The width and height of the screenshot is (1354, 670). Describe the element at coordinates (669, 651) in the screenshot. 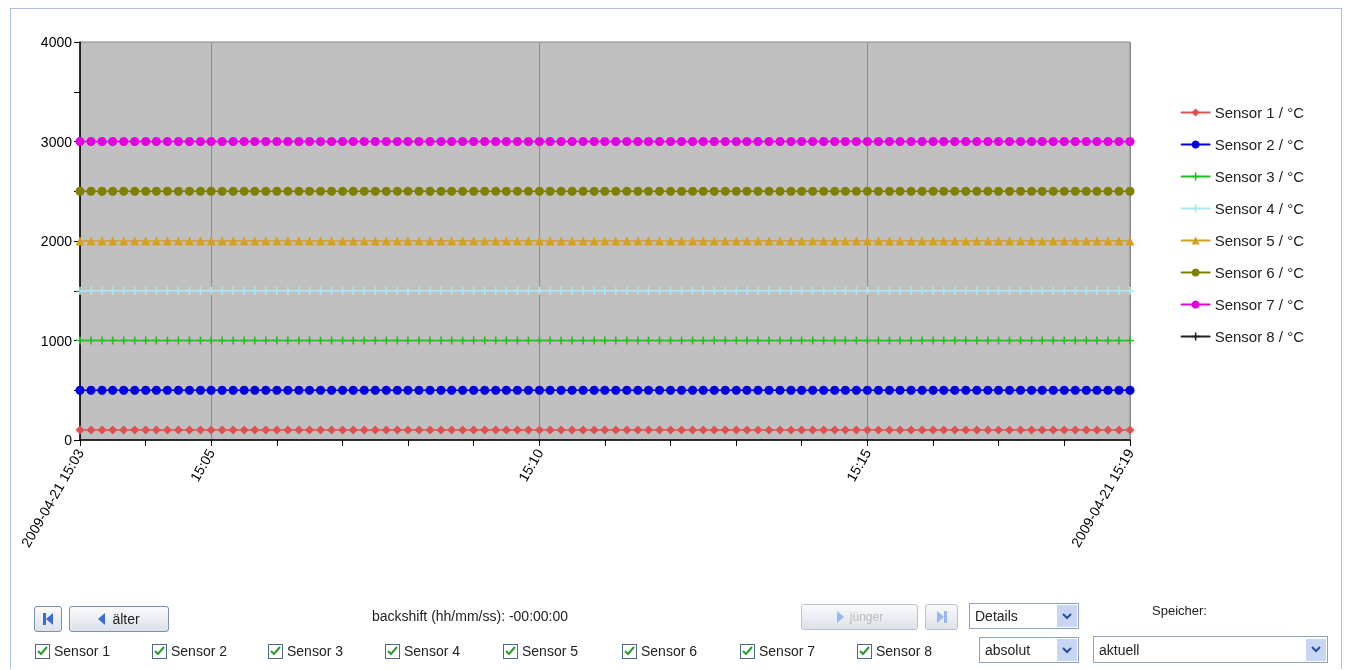

I see `text: Sensor 6` at that location.